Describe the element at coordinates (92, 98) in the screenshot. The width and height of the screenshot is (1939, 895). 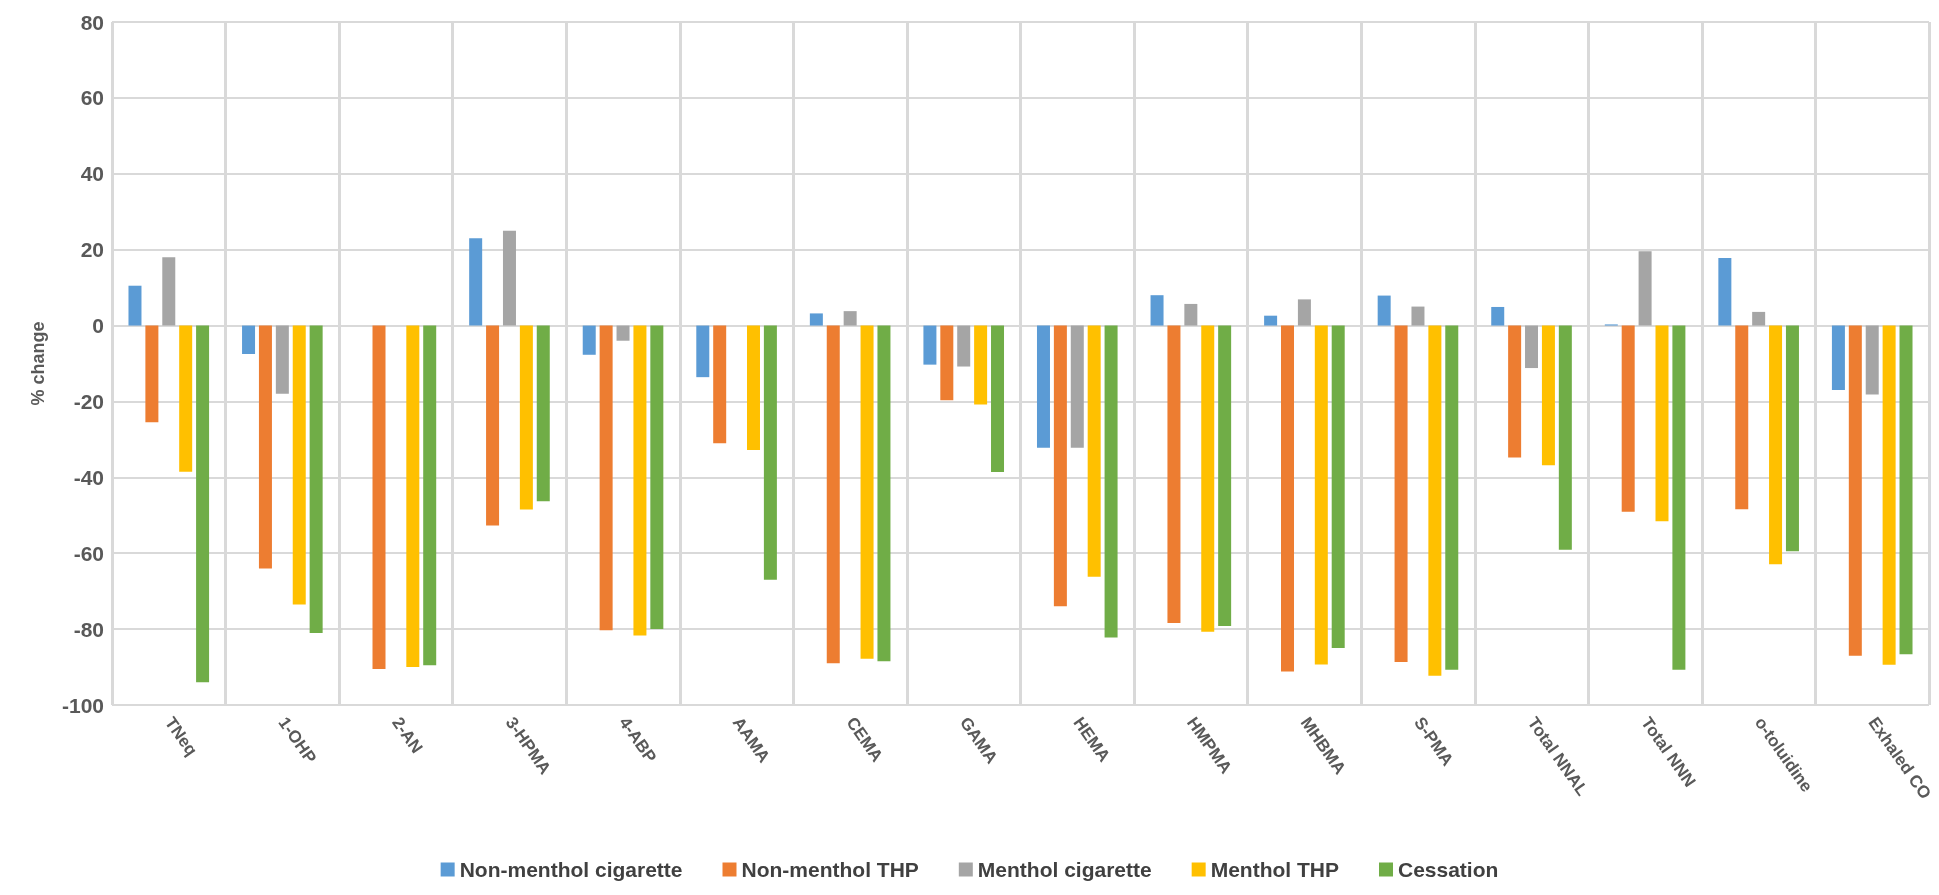
I see `y-tick-label: 60` at that location.